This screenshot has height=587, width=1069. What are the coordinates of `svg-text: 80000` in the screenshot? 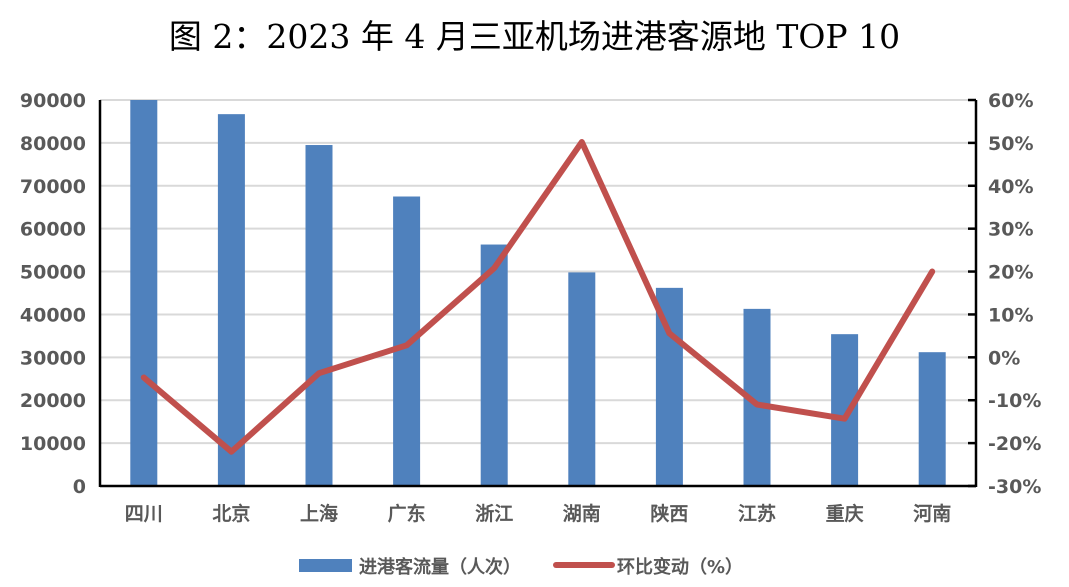 It's located at (53, 144).